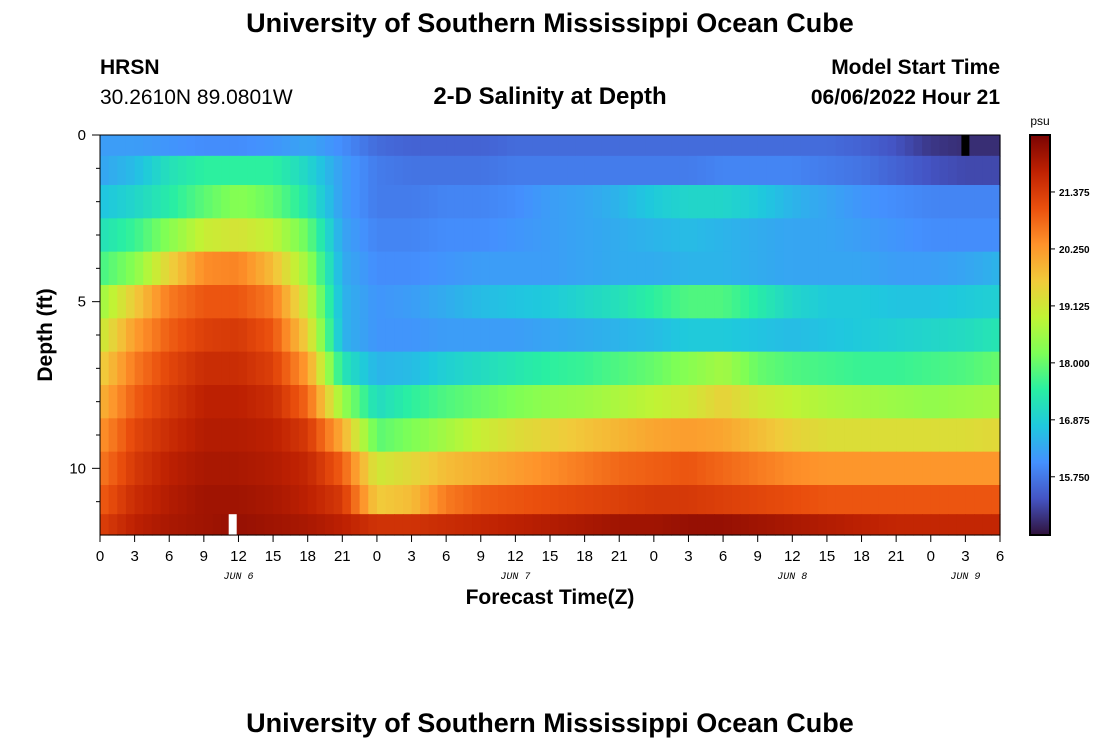 Image resolution: width=1100 pixels, height=750 pixels. What do you see at coordinates (273, 556) in the screenshot?
I see `x-tick-label: 15` at bounding box center [273, 556].